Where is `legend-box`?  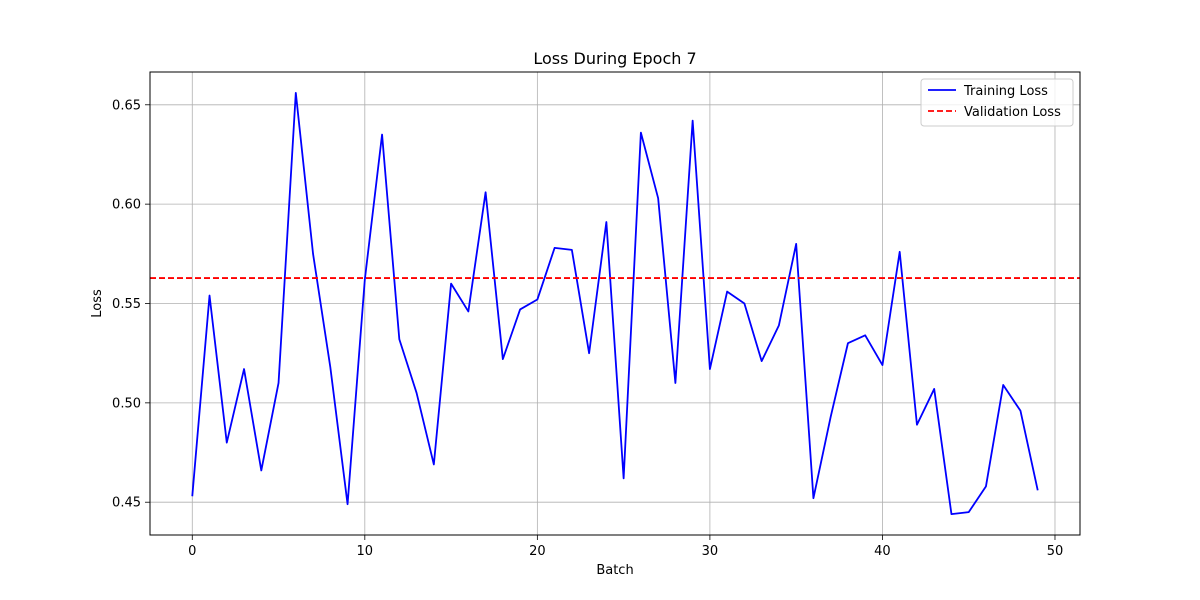 legend-box is located at coordinates (997, 102).